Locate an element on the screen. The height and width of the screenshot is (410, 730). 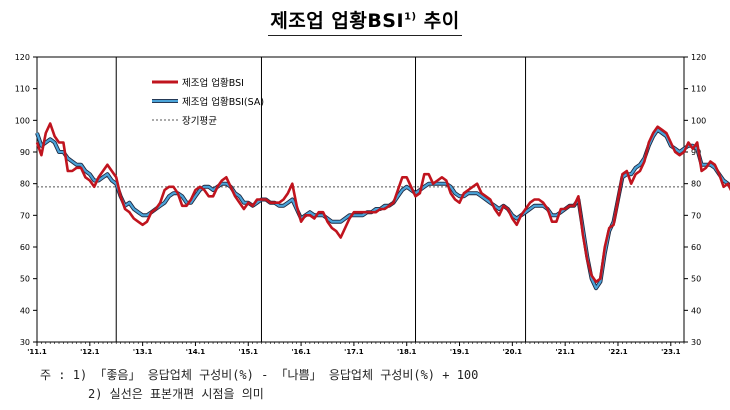
footnote-2: 2) 실선은 표본개편 시점을 의미 is located at coordinates (176, 394).